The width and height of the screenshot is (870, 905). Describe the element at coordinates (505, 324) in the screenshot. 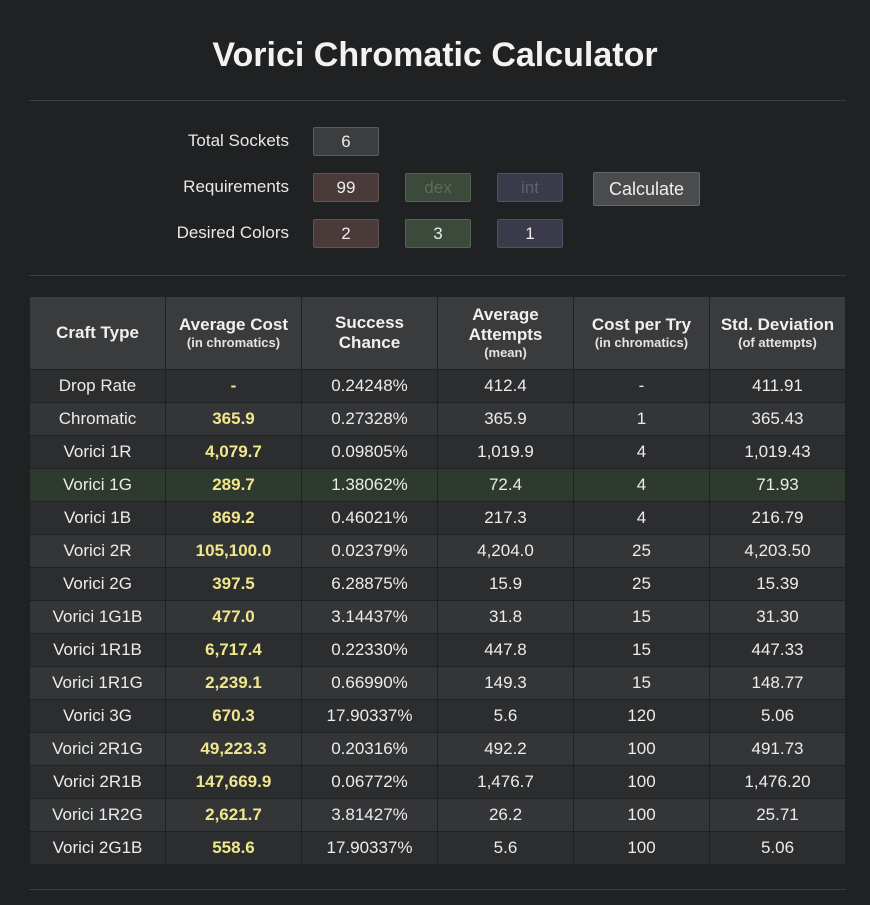

I see `column-header-label: Average Attempts` at that location.